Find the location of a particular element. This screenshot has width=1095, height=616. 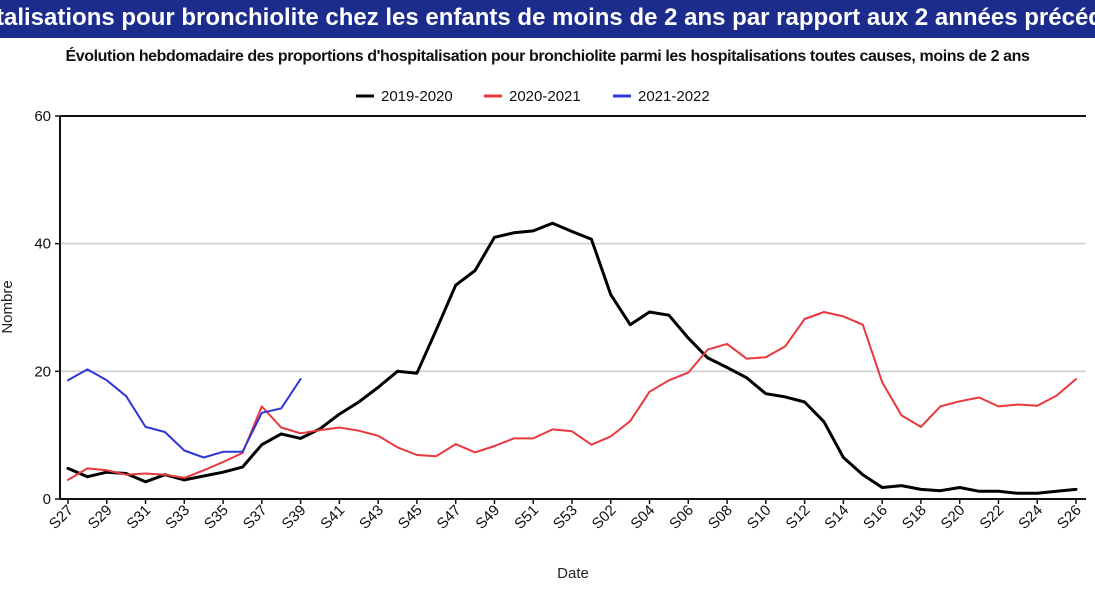

series-line-2021-2022 is located at coordinates (184, 413).